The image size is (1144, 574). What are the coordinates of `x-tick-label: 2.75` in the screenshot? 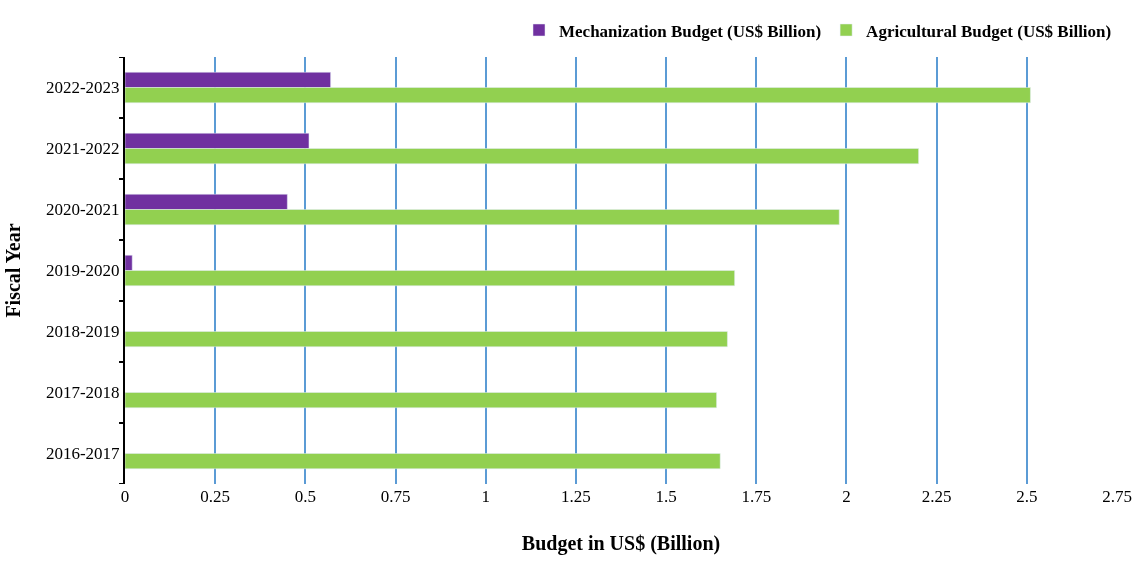 It's located at (1117, 496).